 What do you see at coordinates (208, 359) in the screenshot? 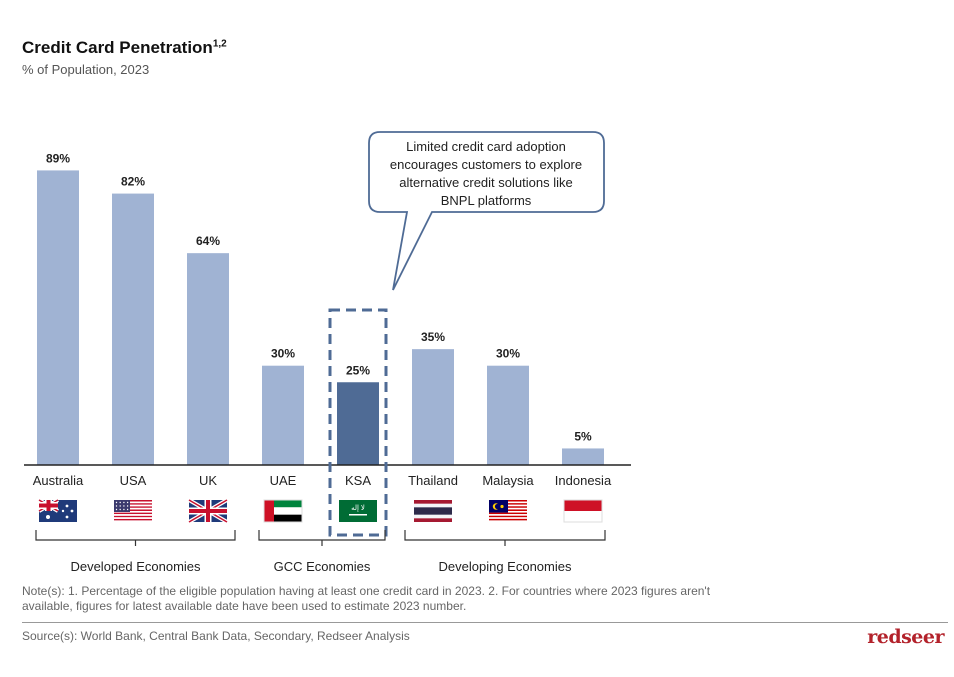
I see `bar-uk` at bounding box center [208, 359].